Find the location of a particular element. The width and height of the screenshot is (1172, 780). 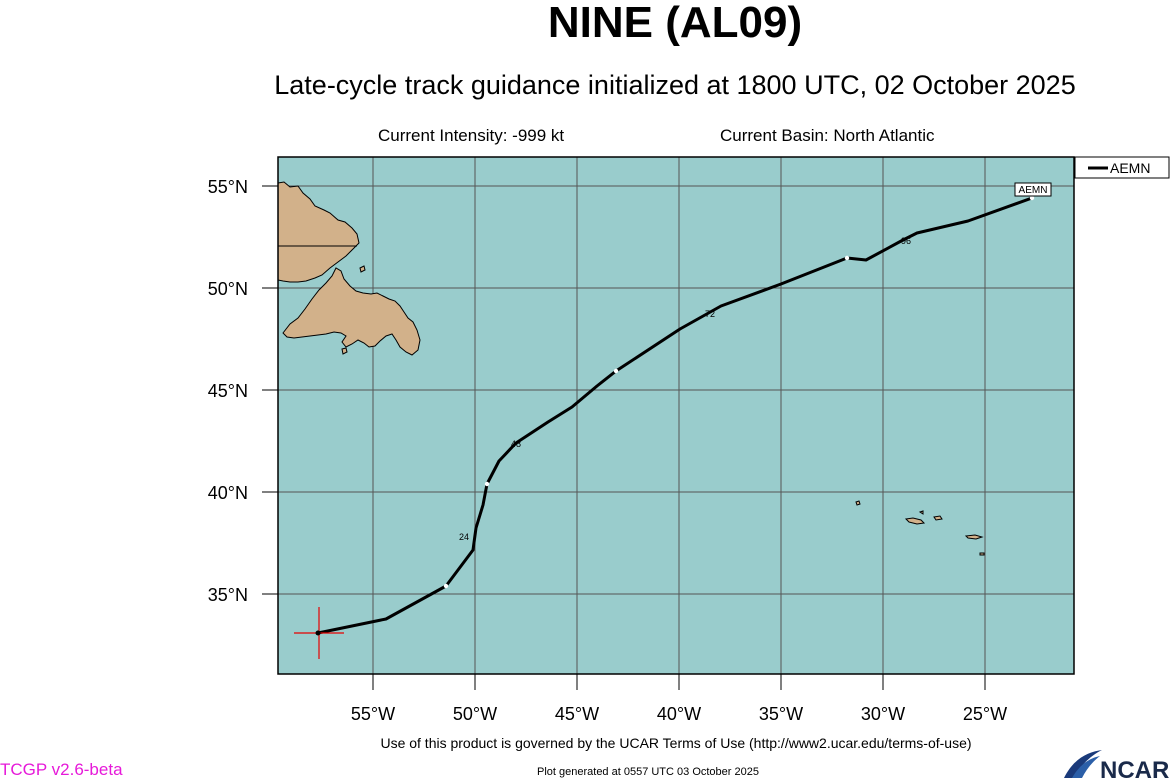

ncar-logo-text: NCAR is located at coordinates (1134, 768).